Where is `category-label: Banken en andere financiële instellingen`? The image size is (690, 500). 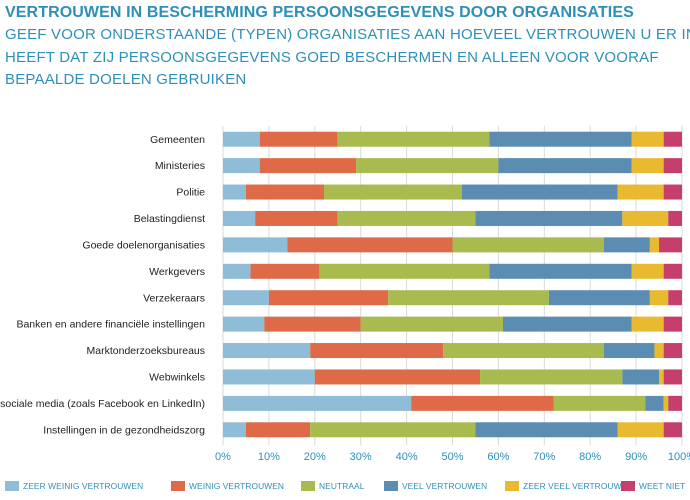 category-label: Banken en andere financiële instellingen is located at coordinates (110, 325).